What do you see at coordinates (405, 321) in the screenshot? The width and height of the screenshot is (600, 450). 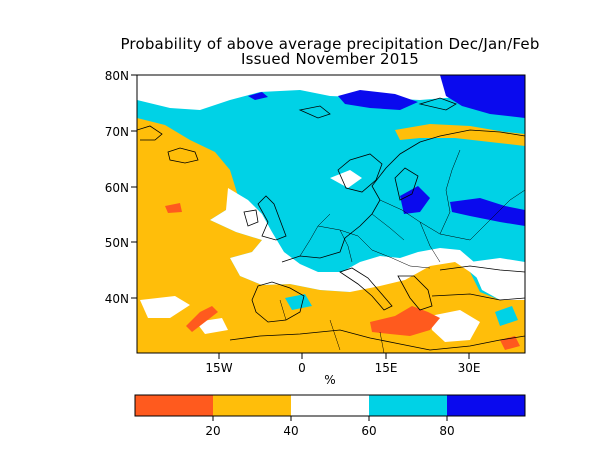 I see `field-0-20-mediterranean` at bounding box center [405, 321].